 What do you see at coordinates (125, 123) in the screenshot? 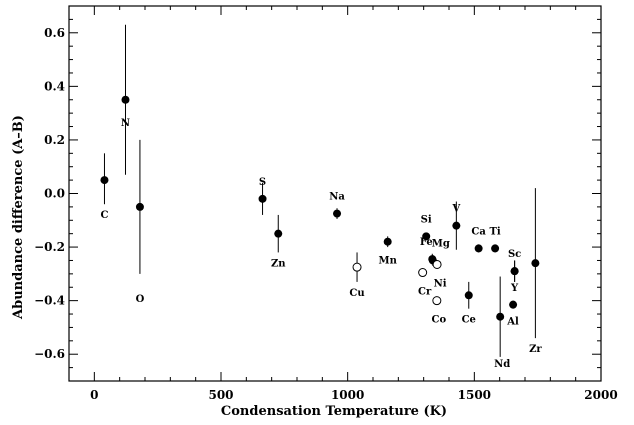
I see `point-label: N` at bounding box center [125, 123].